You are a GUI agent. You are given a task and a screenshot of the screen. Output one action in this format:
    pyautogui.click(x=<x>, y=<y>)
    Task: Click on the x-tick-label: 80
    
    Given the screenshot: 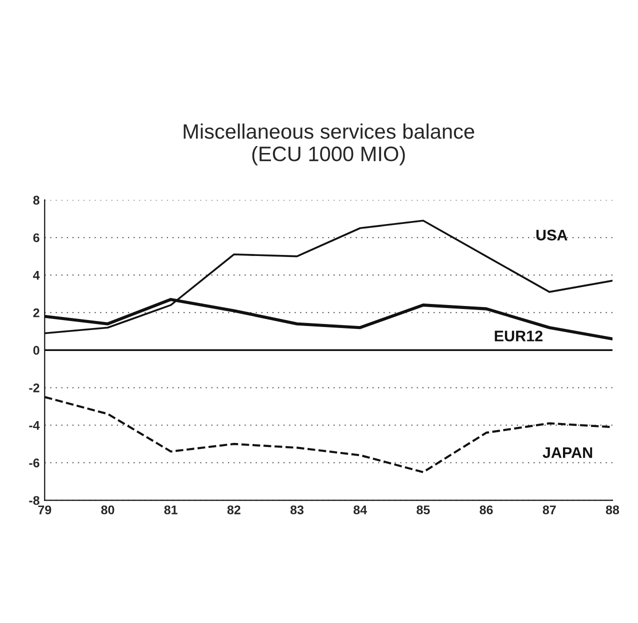 What is the action you would take?
    pyautogui.click(x=107, y=509)
    